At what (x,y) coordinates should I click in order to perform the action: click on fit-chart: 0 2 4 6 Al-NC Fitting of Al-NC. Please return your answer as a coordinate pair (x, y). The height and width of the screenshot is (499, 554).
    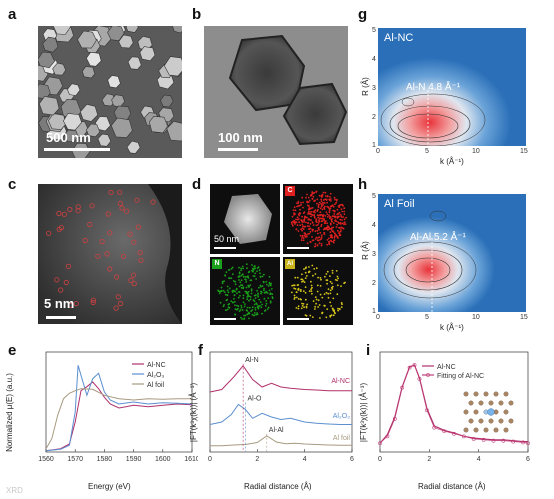
    Looking at the image, I should click on (454, 407).